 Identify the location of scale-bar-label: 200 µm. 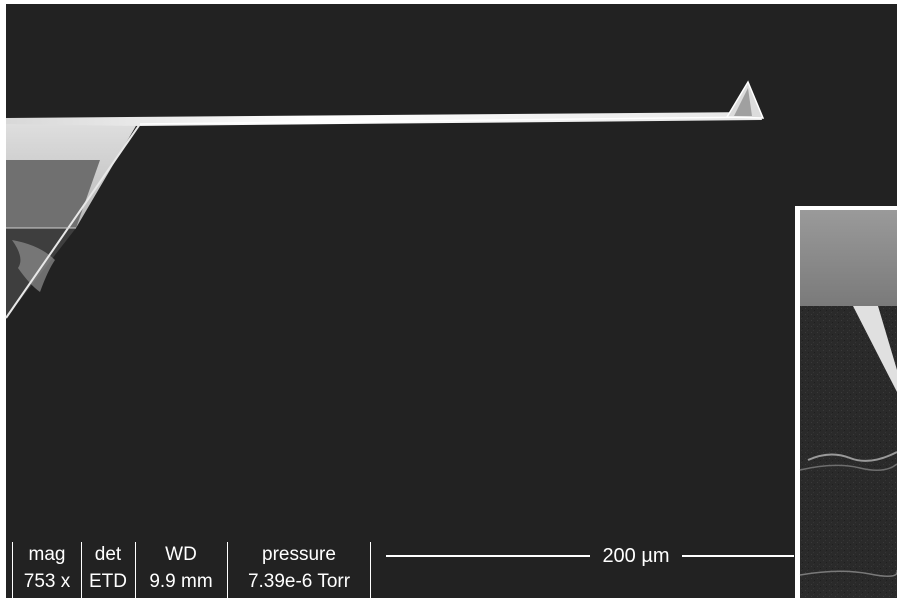
(636, 556).